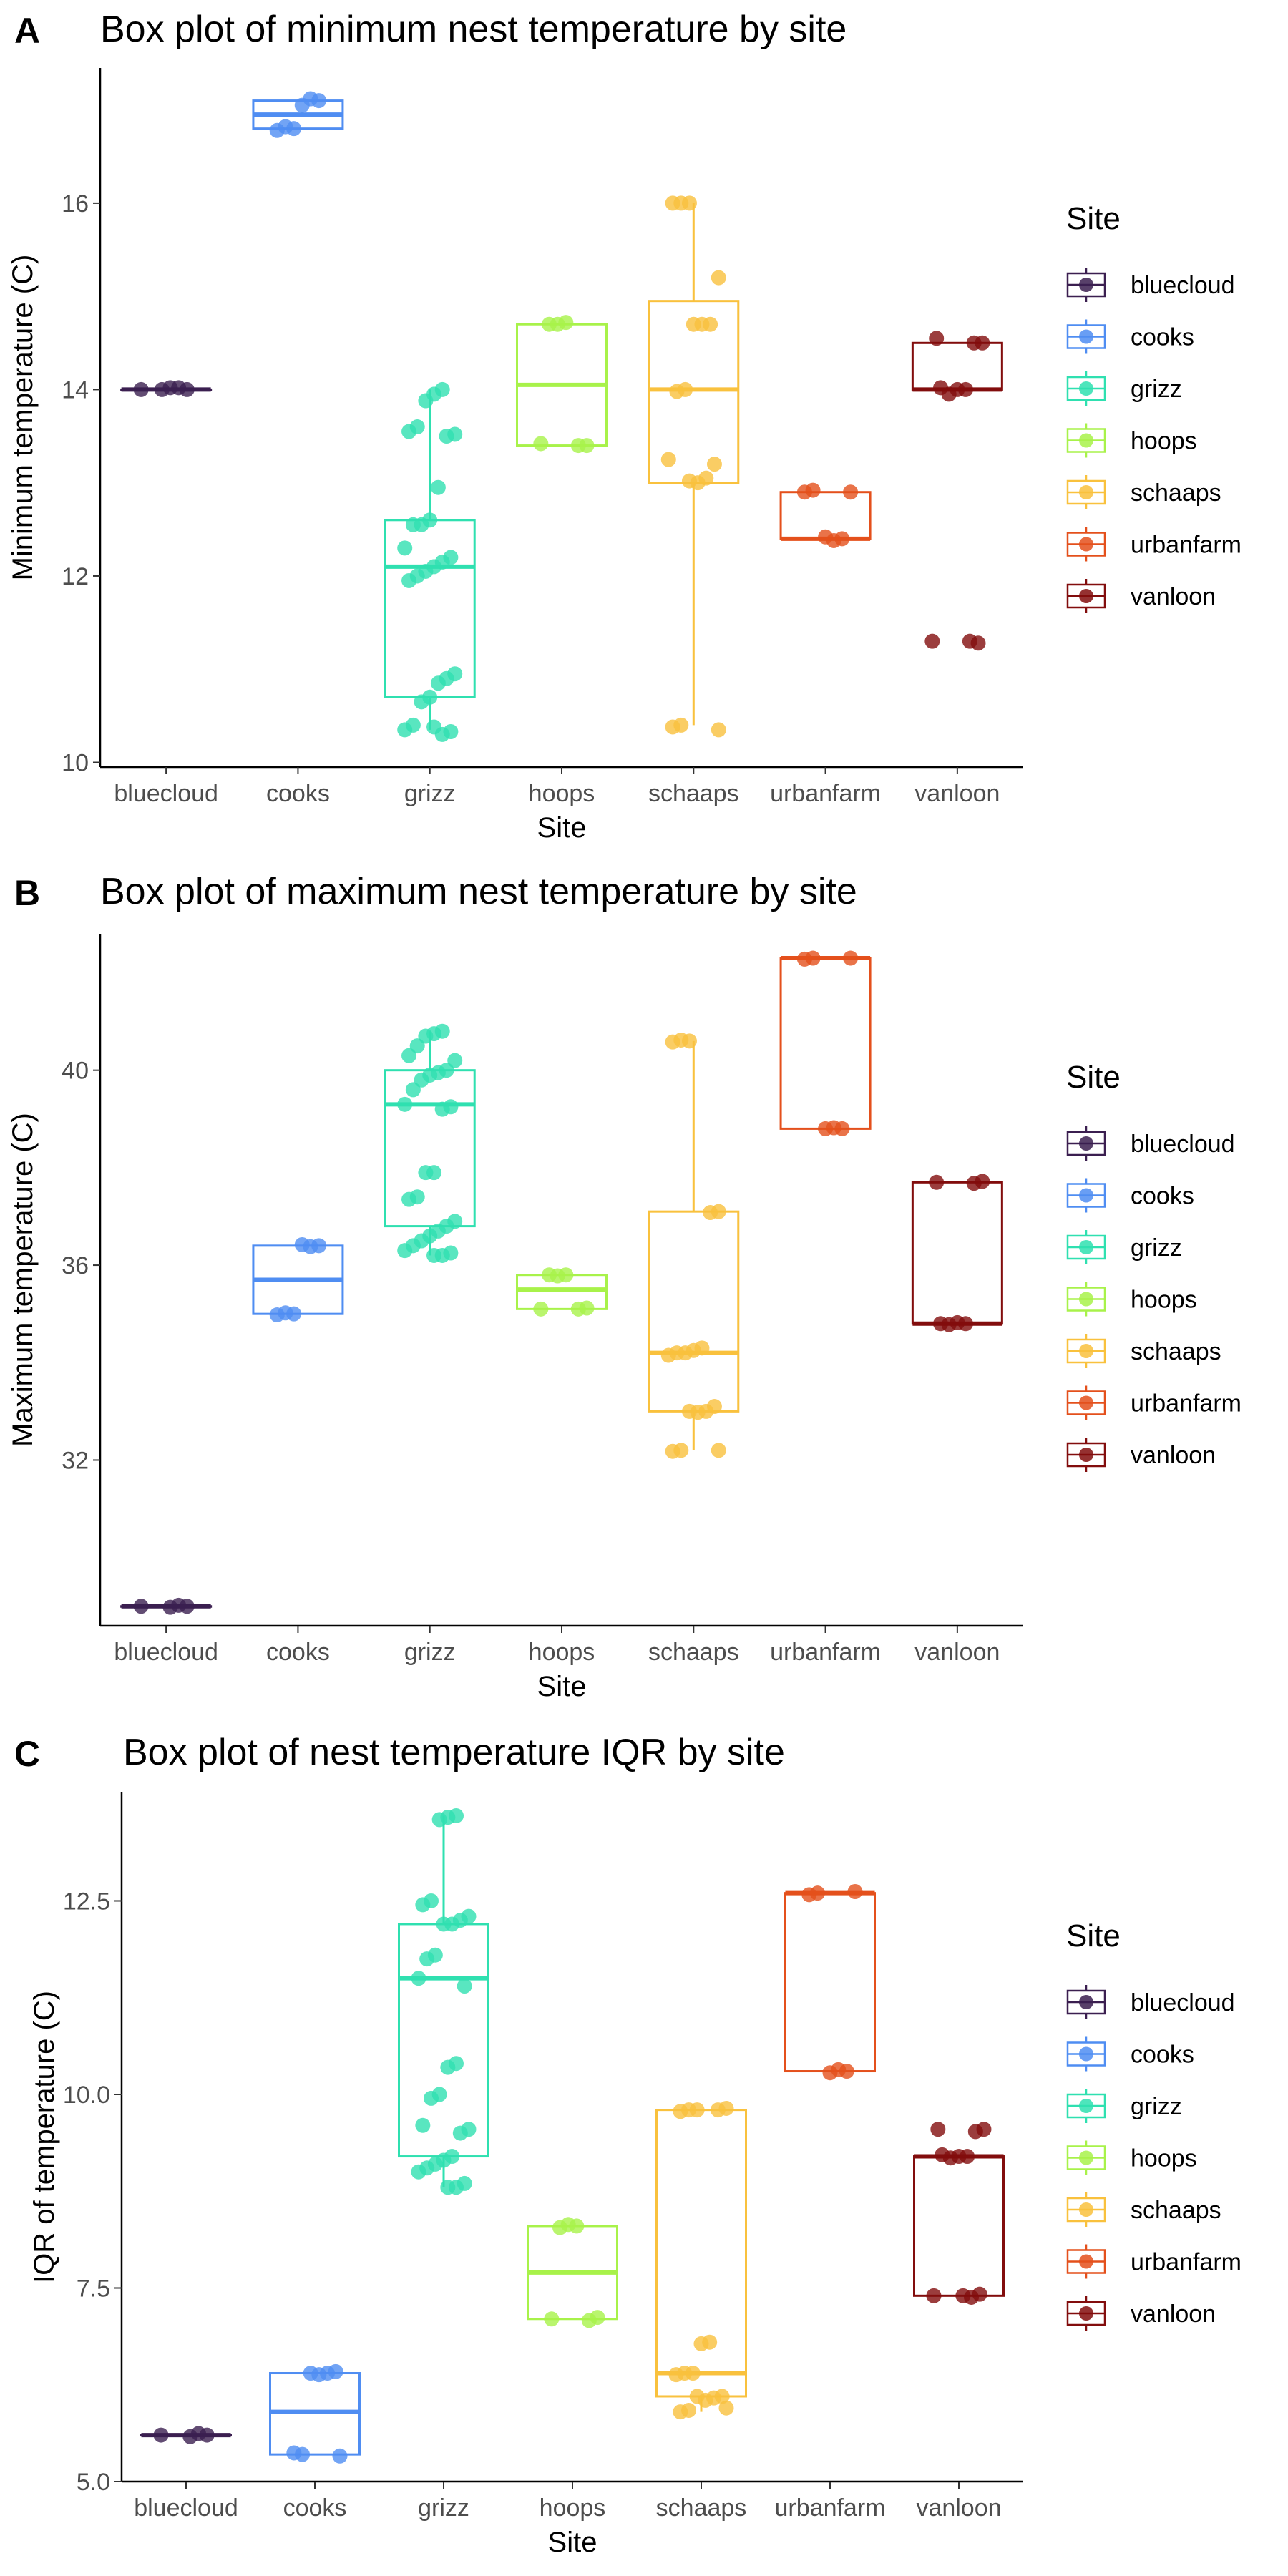 The width and height of the screenshot is (1288, 2576). What do you see at coordinates (430, 1652) in the screenshot?
I see `x-tick-label: grizz` at bounding box center [430, 1652].